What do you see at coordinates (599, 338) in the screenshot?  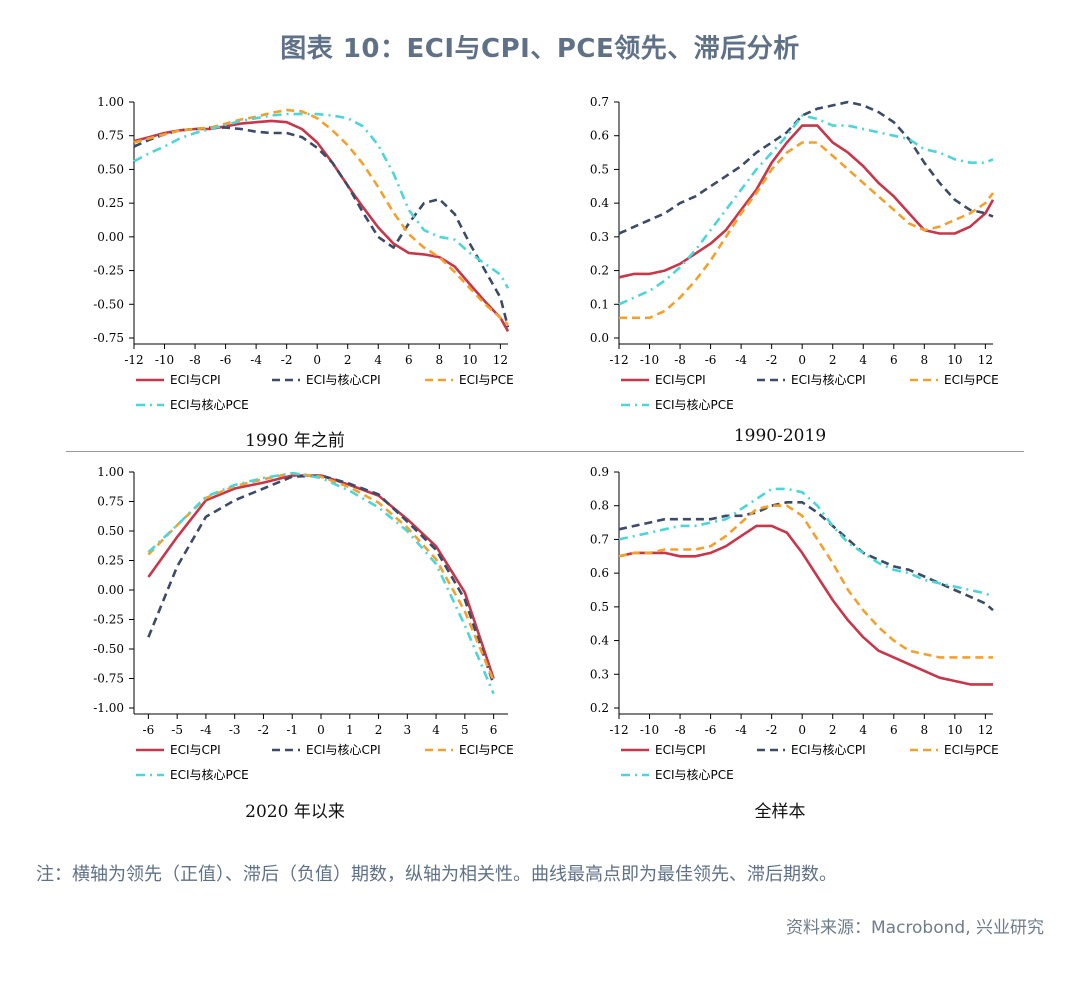 I see `y-tick-label: 0.0` at bounding box center [599, 338].